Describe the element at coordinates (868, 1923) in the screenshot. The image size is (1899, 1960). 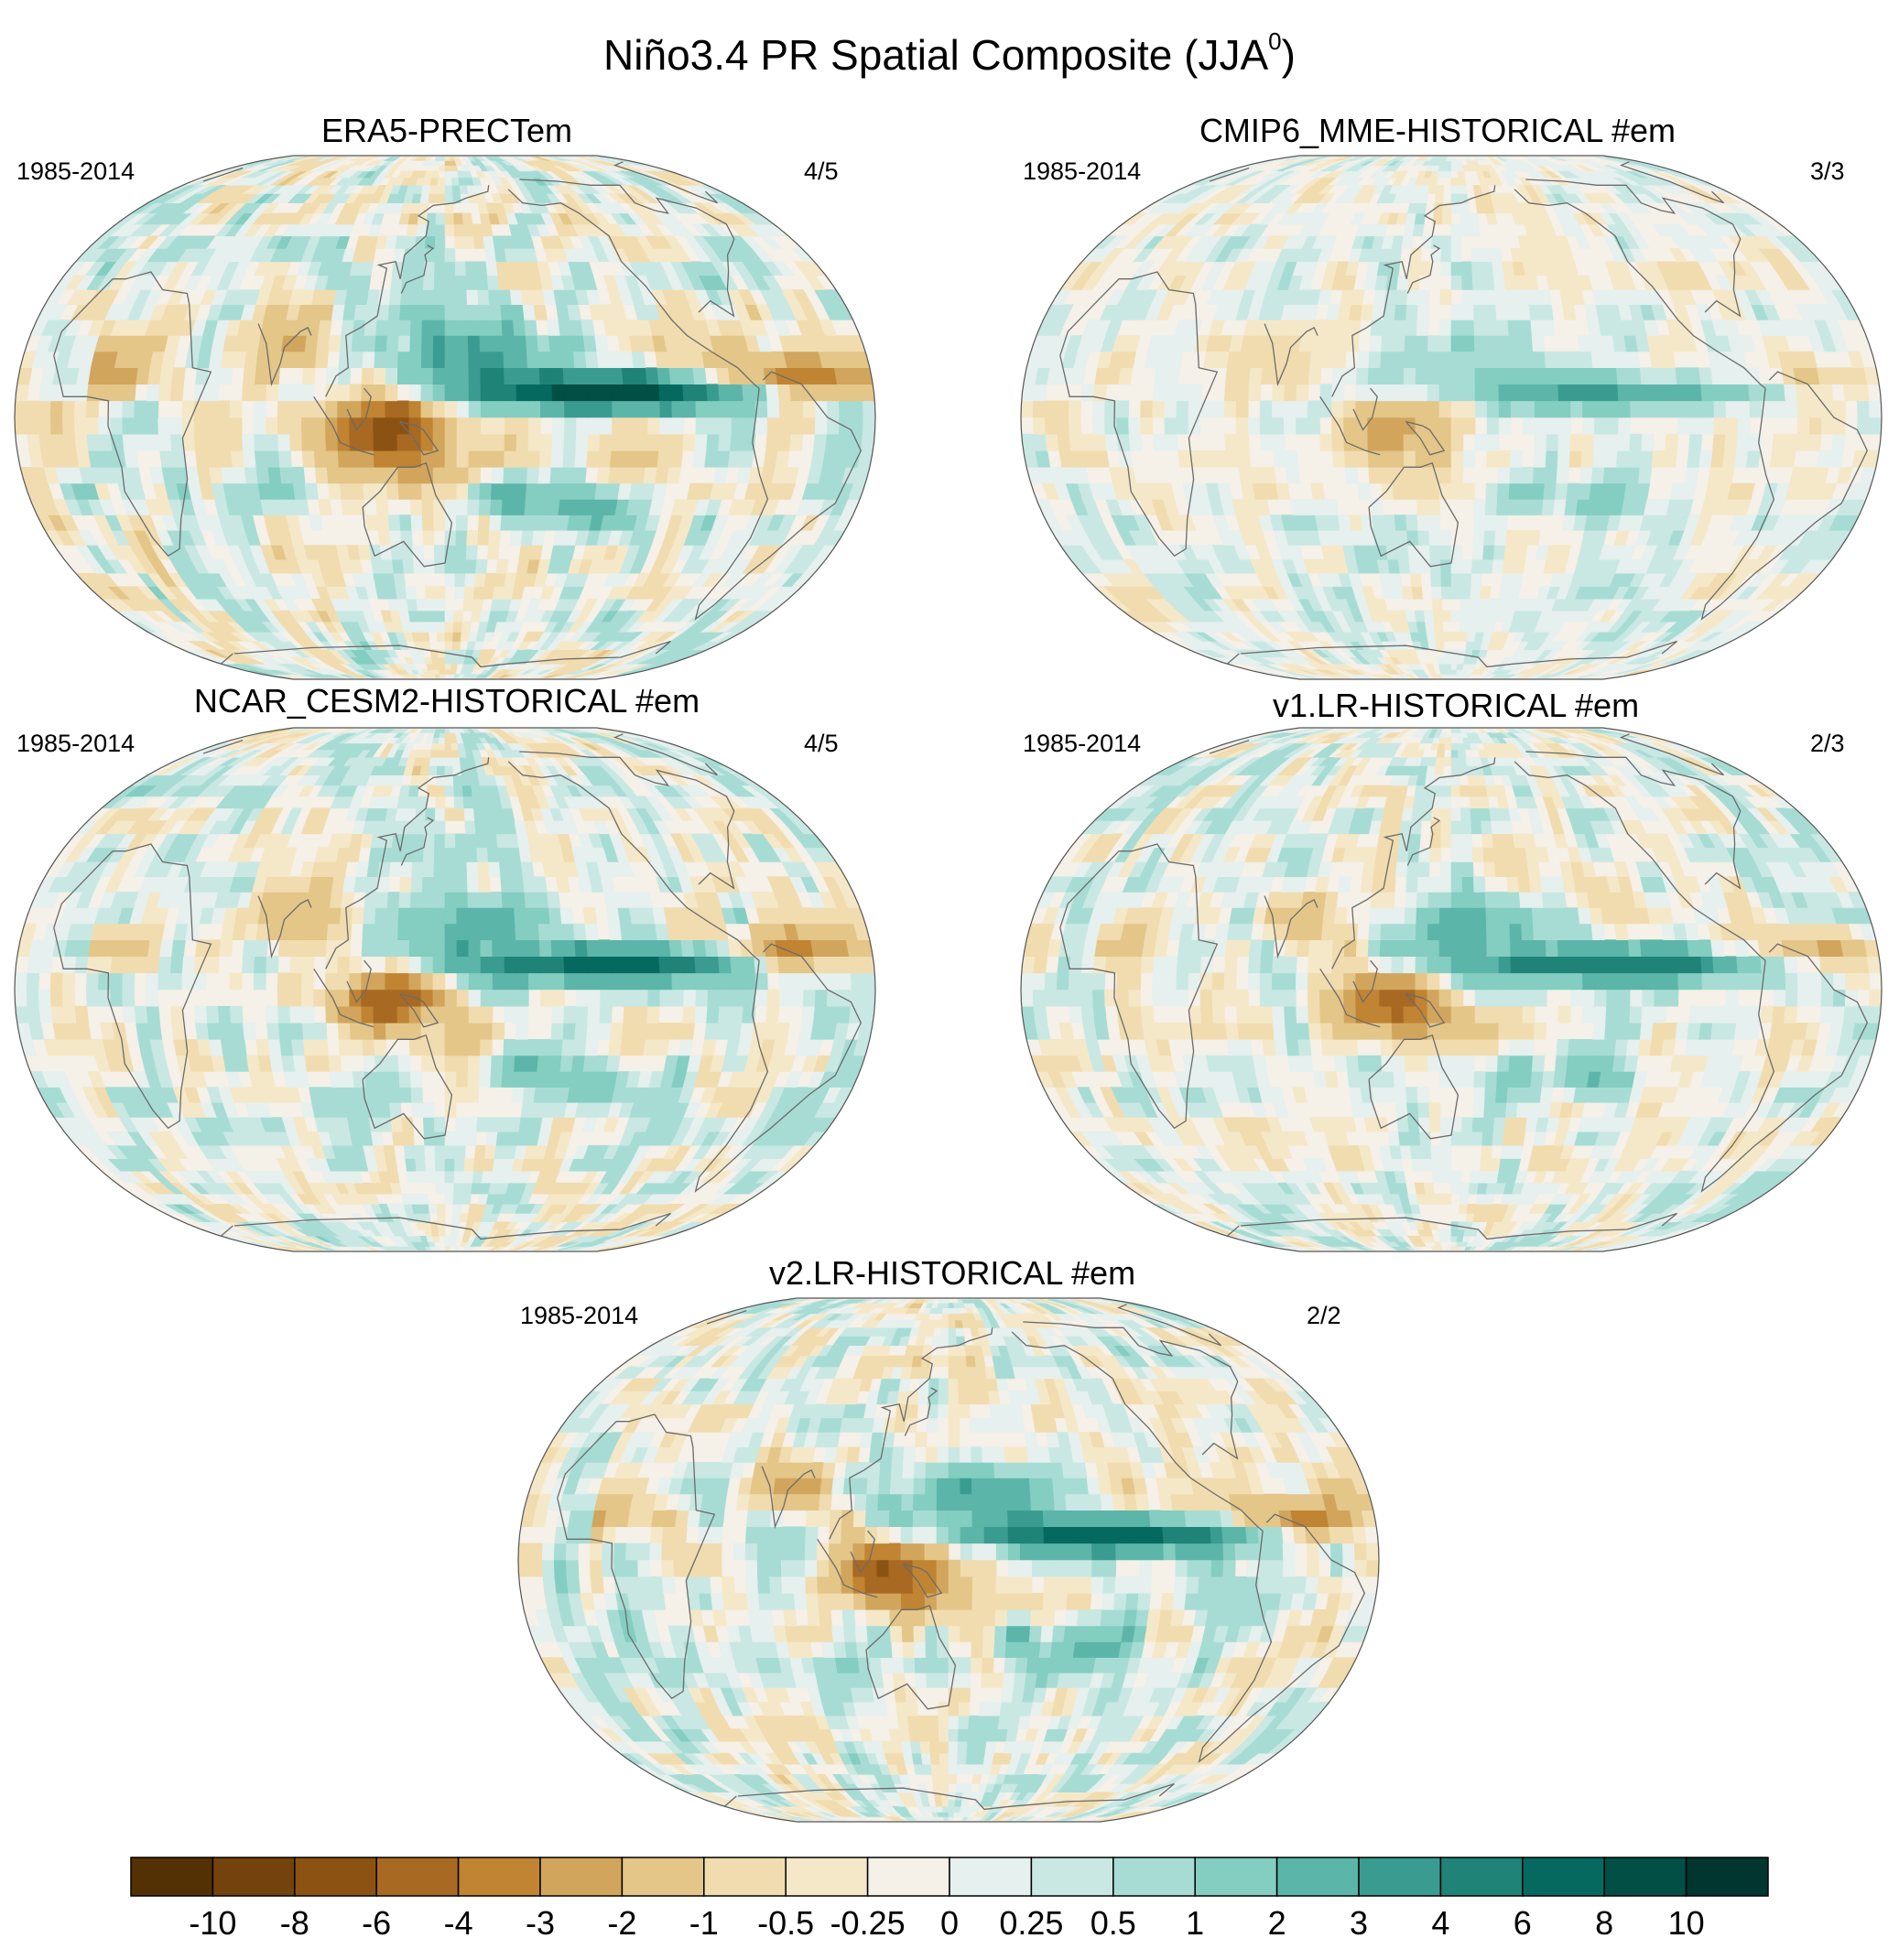
I see `colorbar-tick-label: -0.25` at that location.